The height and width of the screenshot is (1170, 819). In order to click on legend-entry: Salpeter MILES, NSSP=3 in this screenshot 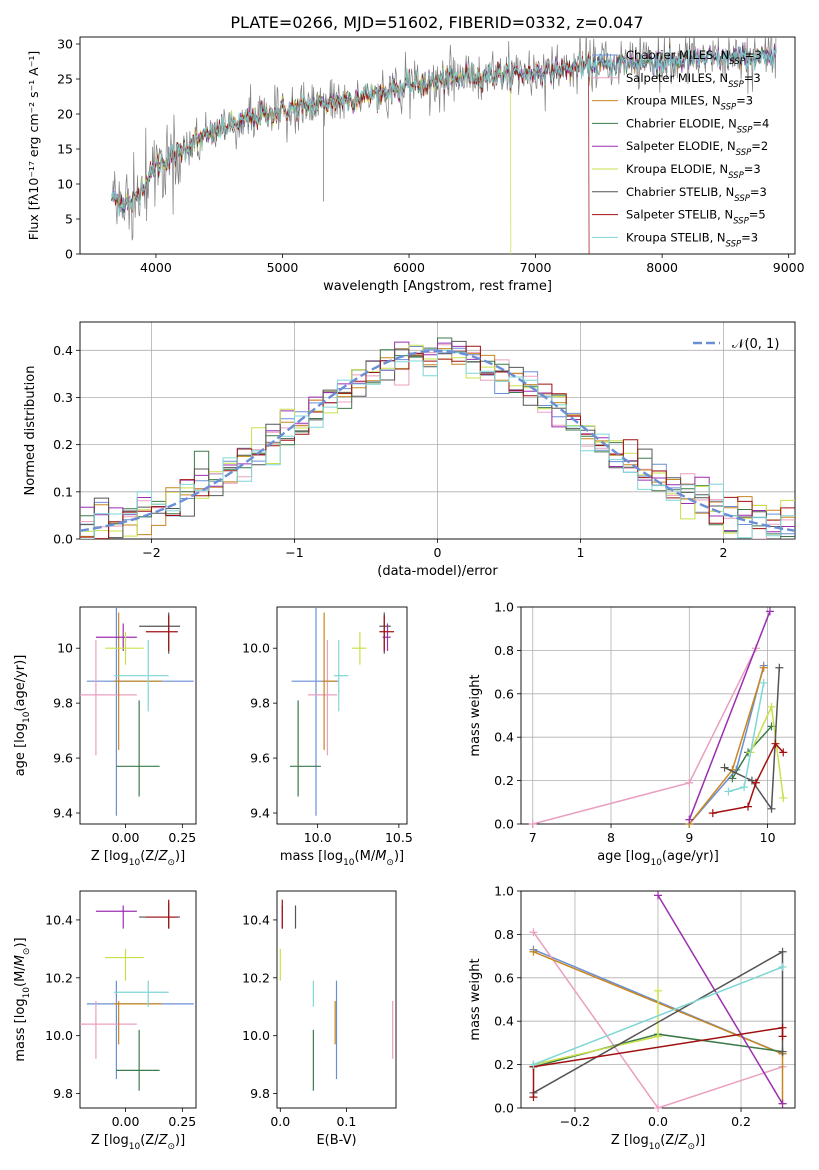, I will do `click(693, 80)`.